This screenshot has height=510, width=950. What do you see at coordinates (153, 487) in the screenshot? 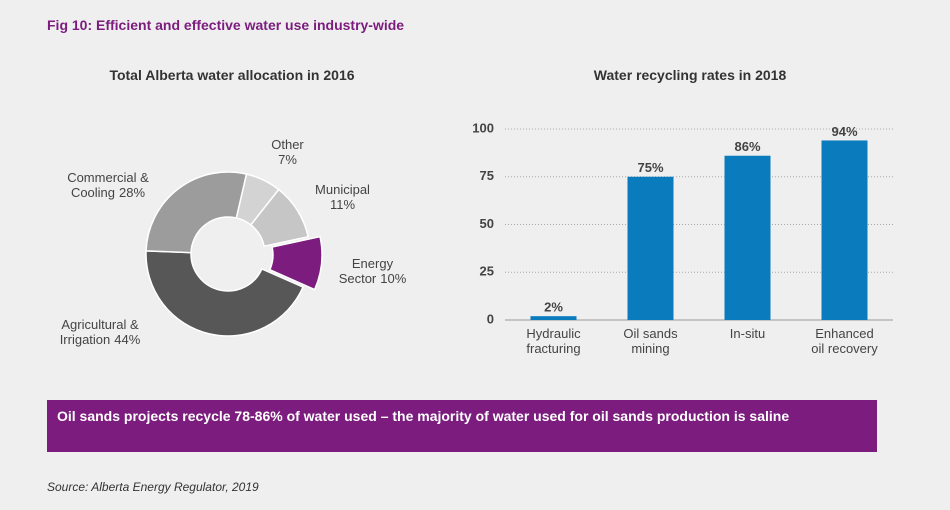
I see `source: Source: Alberta Energy Regulator, 2019` at bounding box center [153, 487].